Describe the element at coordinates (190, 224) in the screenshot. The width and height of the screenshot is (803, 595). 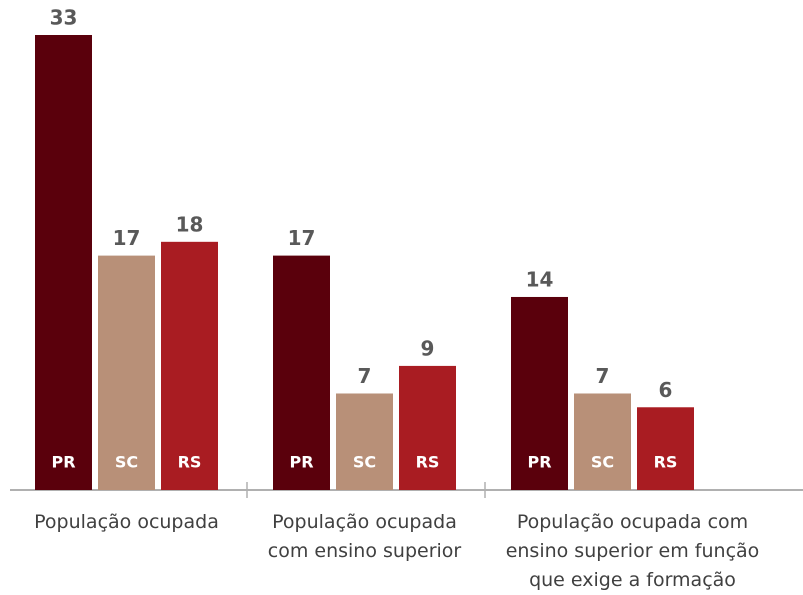
I see `value-label: 18` at that location.